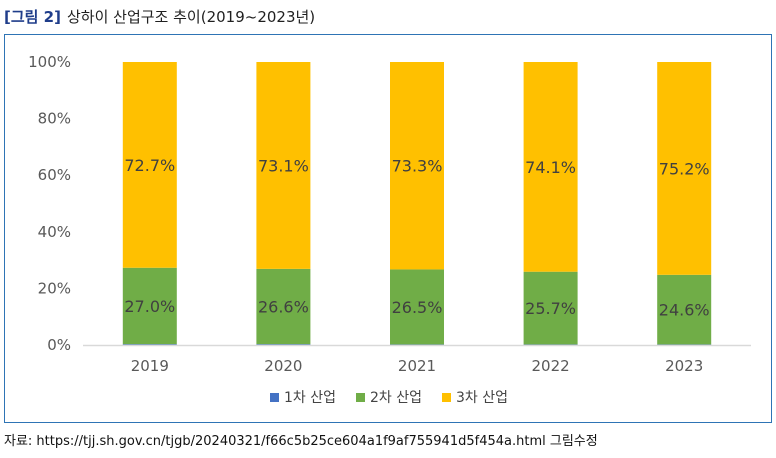 This screenshot has width=776, height=458. Describe the element at coordinates (191, 17) in the screenshot. I see `figure-title-text: 상하이 산업구조 추이(2019~2023년)` at that location.